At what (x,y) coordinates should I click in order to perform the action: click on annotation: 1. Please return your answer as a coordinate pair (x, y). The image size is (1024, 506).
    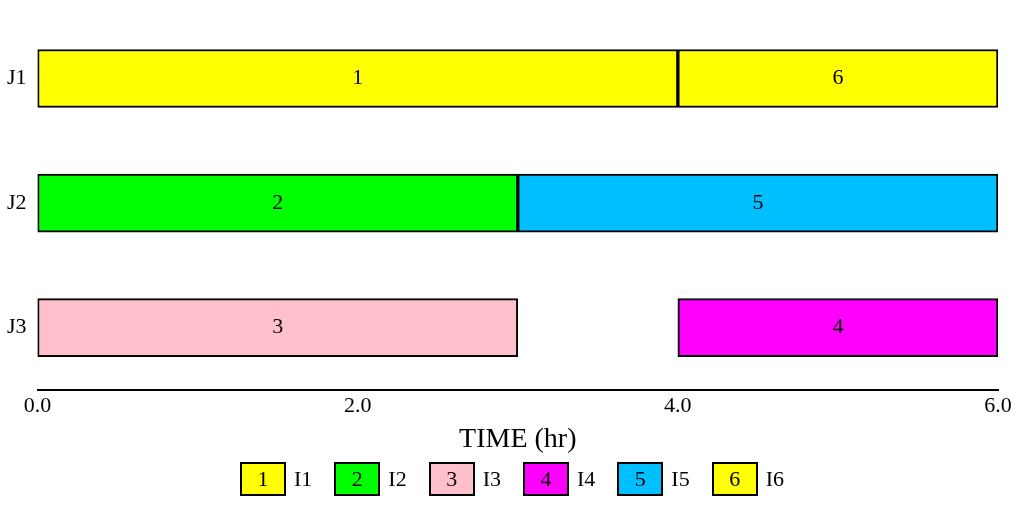
    Looking at the image, I should click on (358, 77).